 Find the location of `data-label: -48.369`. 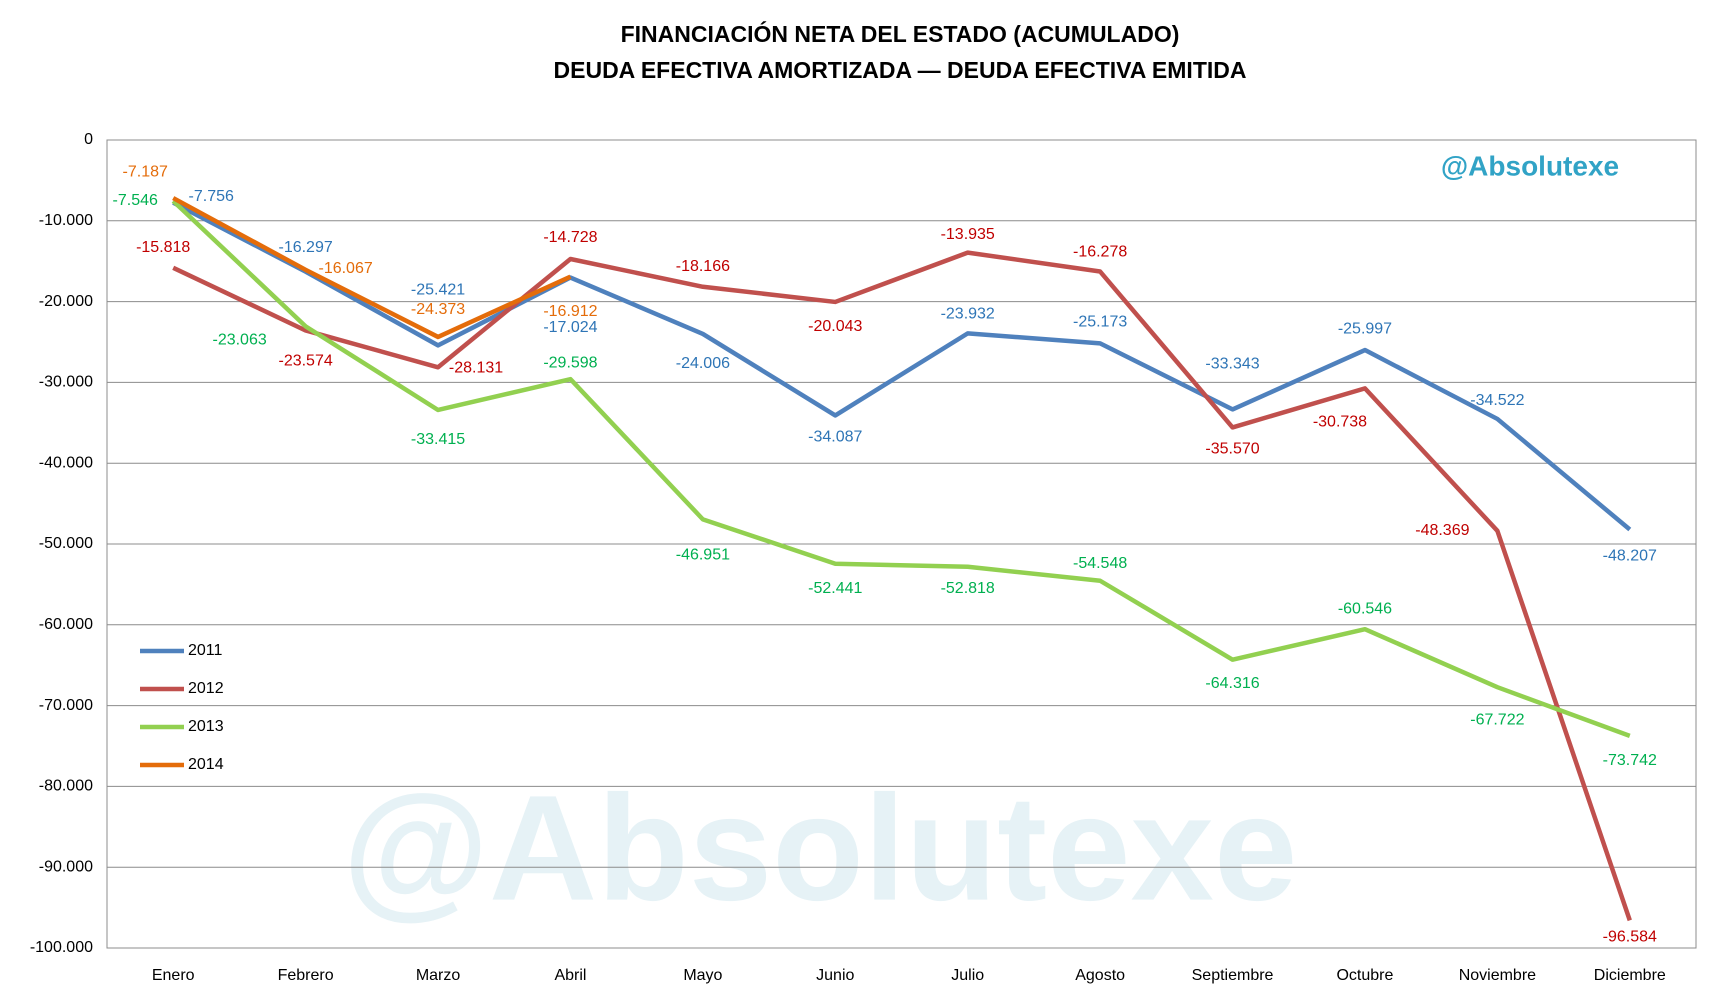

data-label: -48.369 is located at coordinates (1442, 530).